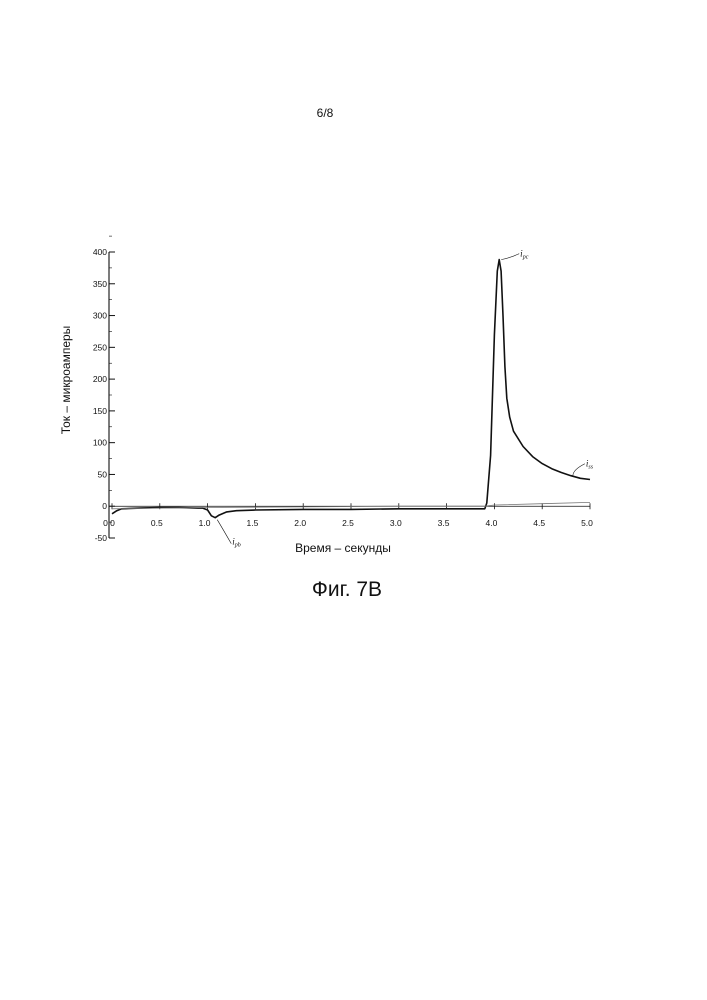  I want to click on y-tick-label: 350, so click(100, 284).